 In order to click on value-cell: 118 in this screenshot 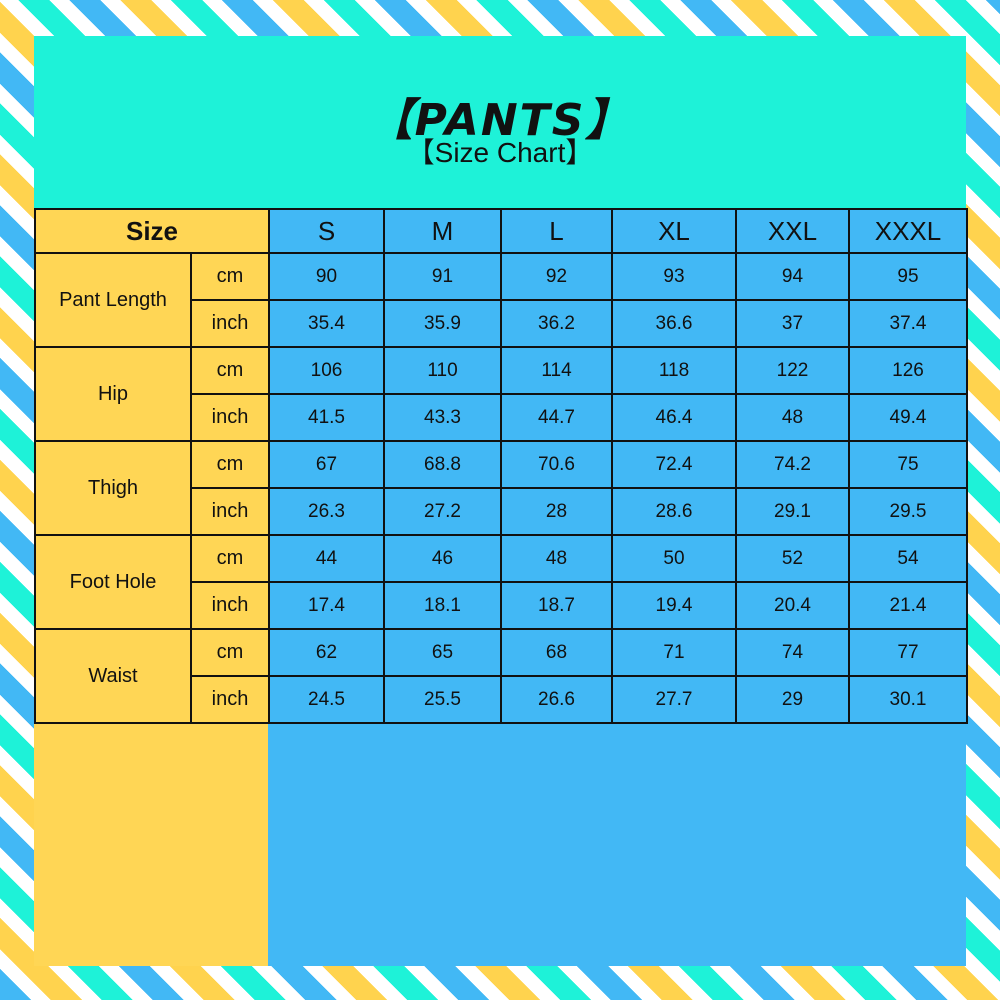, I will do `click(674, 370)`.